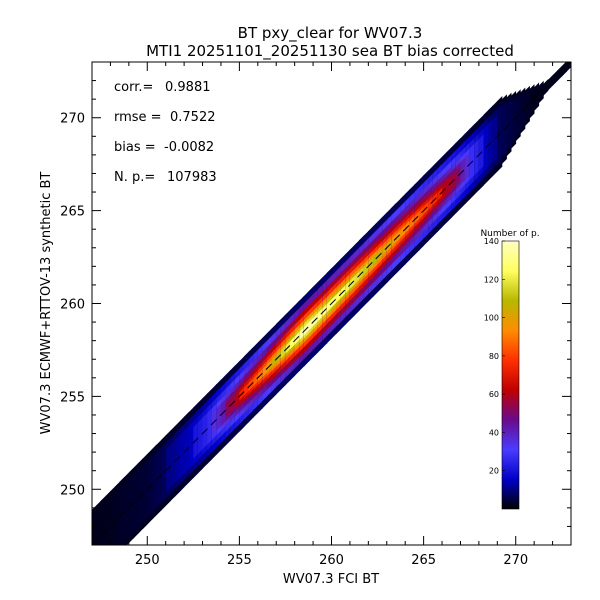 This screenshot has width=600, height=600. I want to click on colorbar-ticks: 20 40 60 80 100 120 140, so click(494, 356).